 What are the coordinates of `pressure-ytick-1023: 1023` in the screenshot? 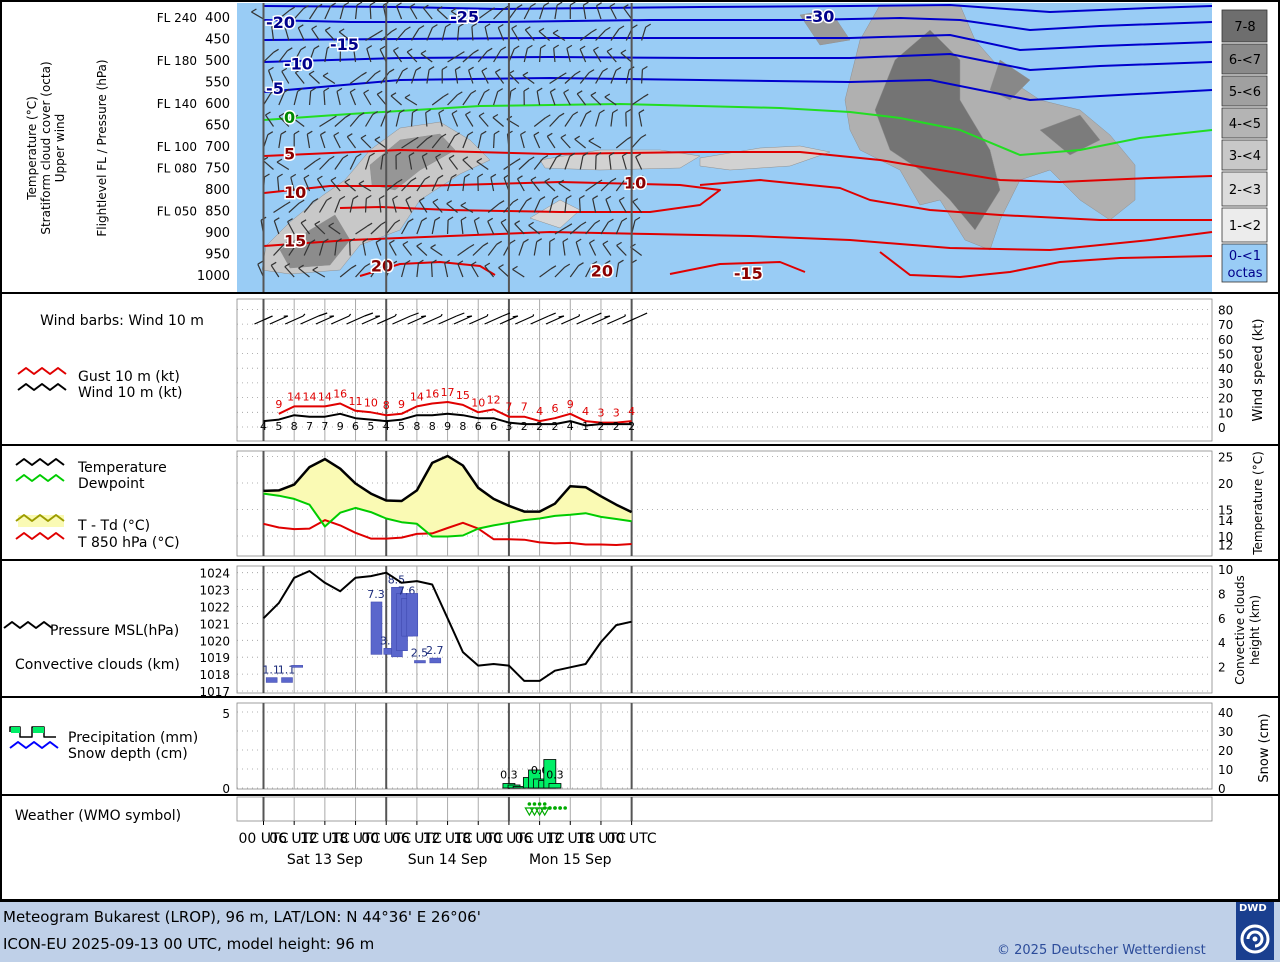 It's located at (214, 591).